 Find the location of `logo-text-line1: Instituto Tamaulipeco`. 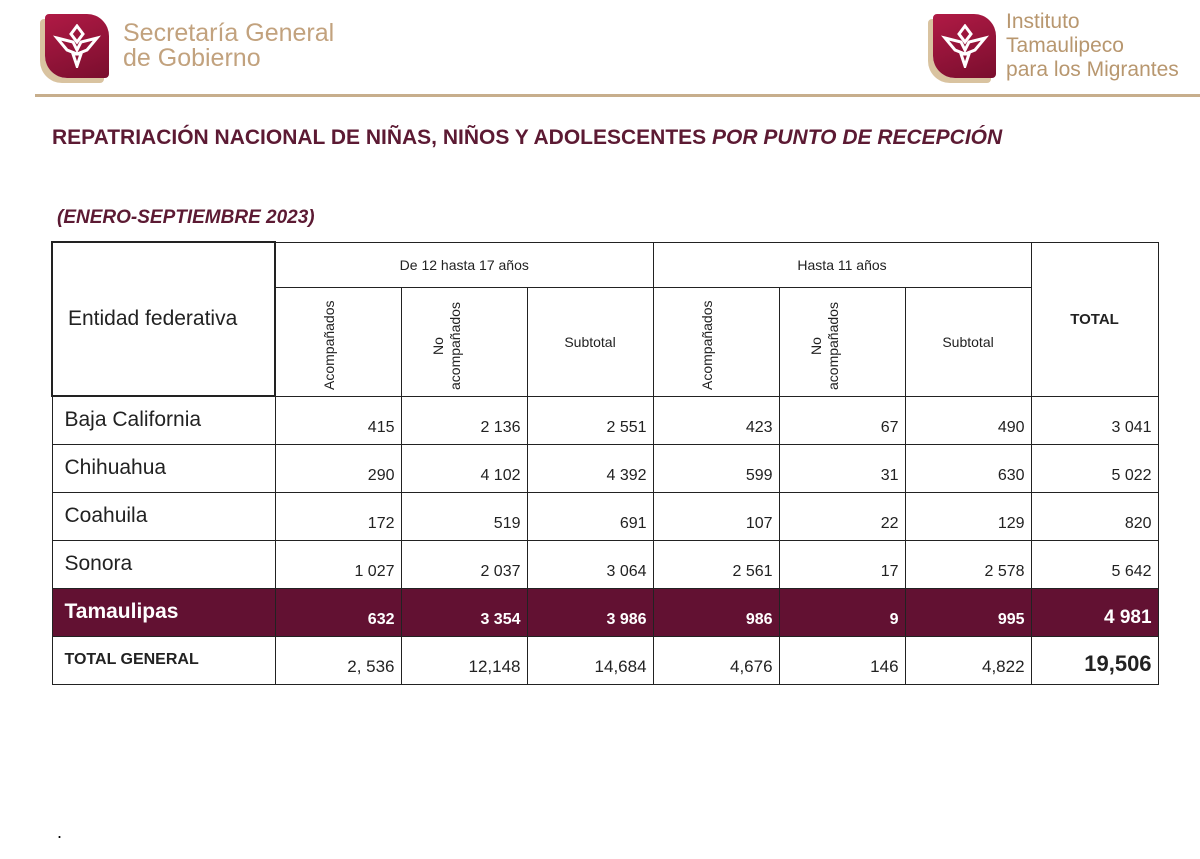

logo-text-line1: Instituto Tamaulipeco is located at coordinates (1065, 33).